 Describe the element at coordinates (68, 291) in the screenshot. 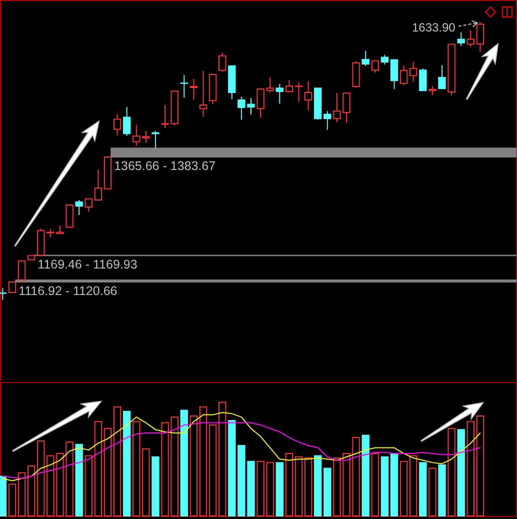

I see `band-label: 1116.92 - 1120.66` at that location.